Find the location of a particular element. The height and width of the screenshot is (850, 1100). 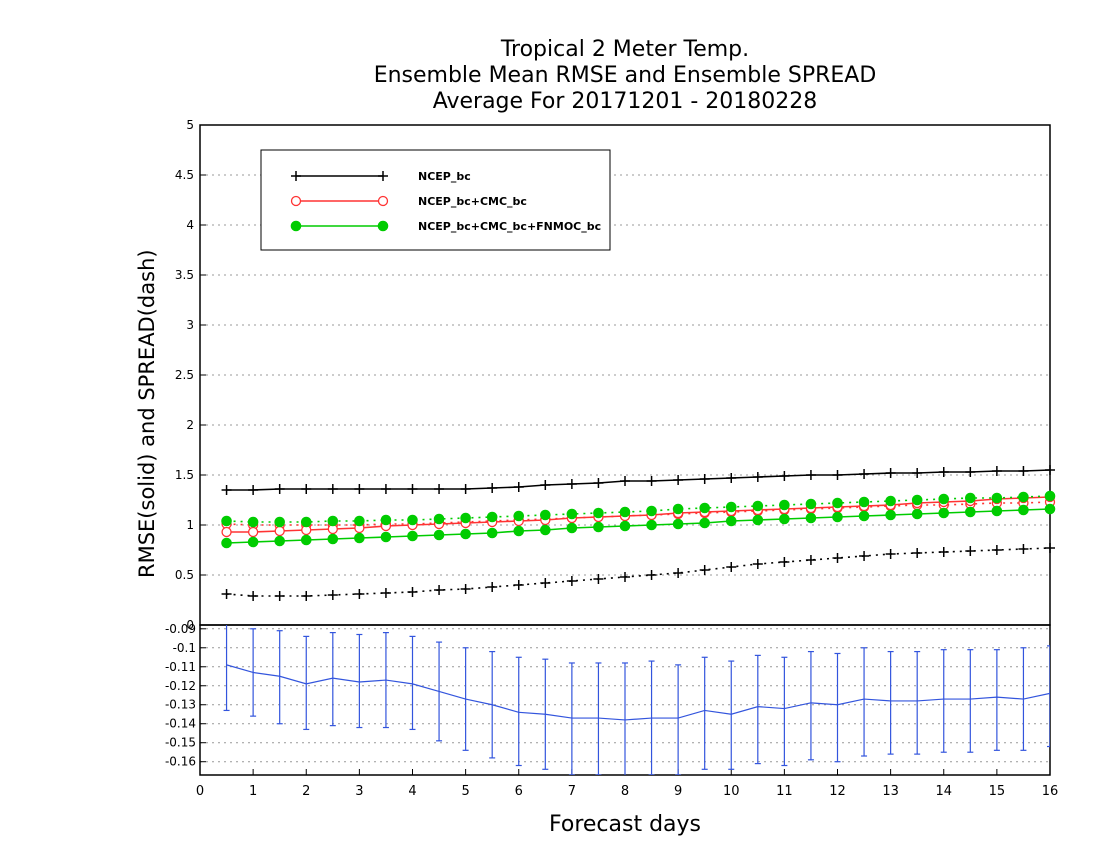

legend-marker-ncep-bc-cmc-bc is located at coordinates (296, 201).